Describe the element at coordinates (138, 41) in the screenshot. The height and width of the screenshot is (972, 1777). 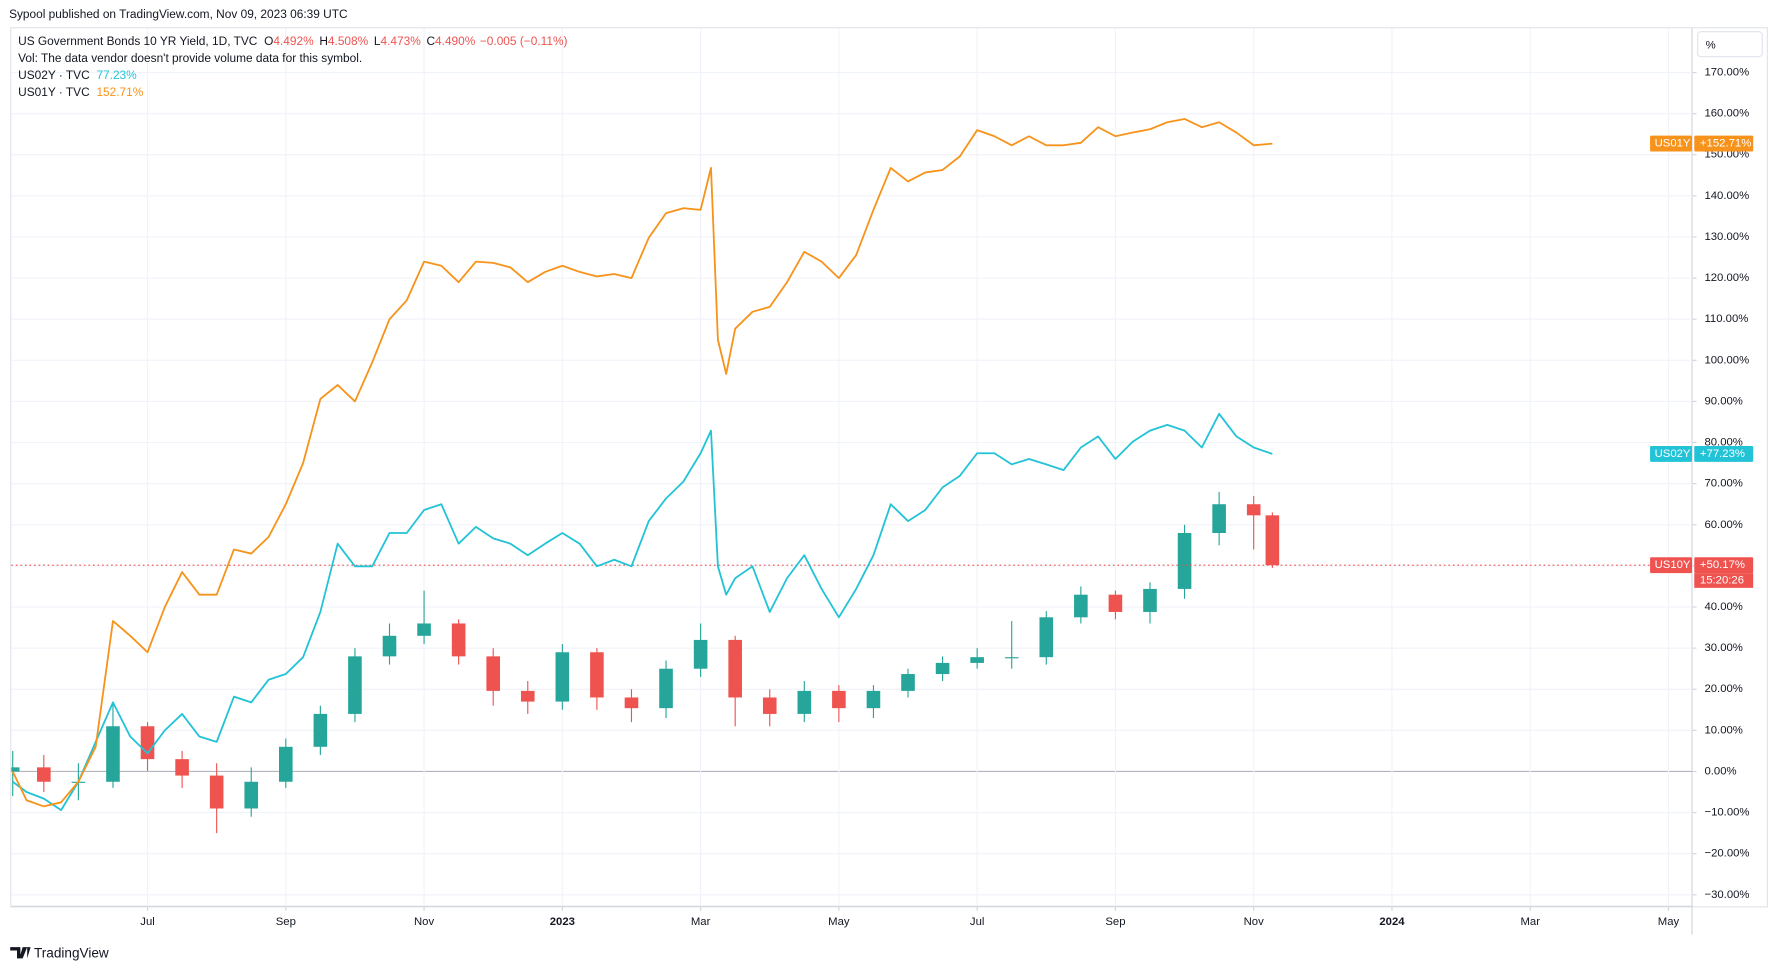
I see `symbol-title: US Government Bonds 10 YR Yield, 1D, TVC` at that location.